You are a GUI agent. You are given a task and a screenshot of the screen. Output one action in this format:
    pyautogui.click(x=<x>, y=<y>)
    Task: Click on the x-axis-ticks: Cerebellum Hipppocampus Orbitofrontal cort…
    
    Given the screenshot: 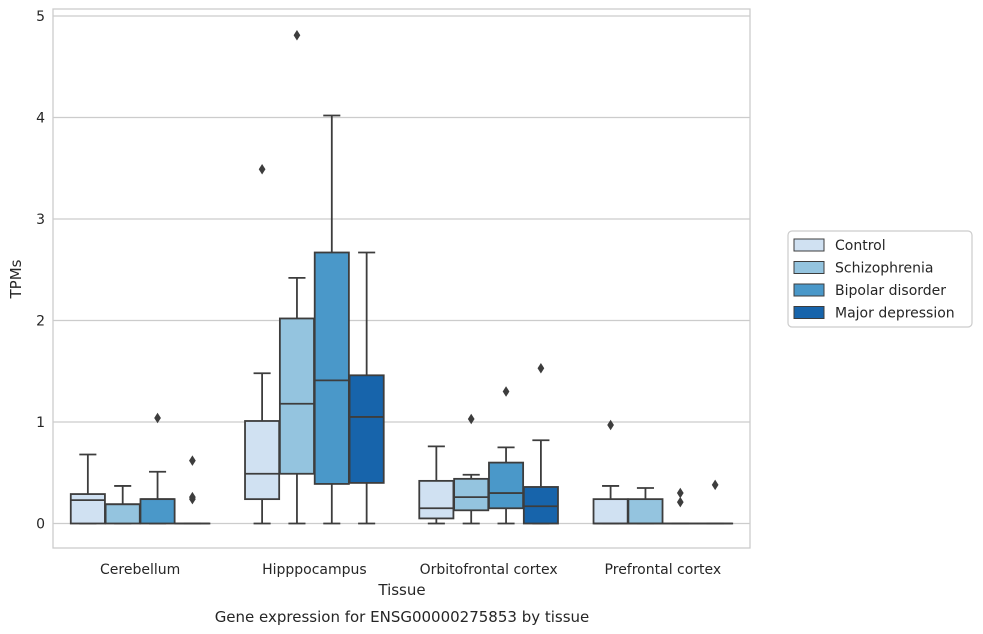 What is the action you would take?
    pyautogui.click(x=410, y=570)
    